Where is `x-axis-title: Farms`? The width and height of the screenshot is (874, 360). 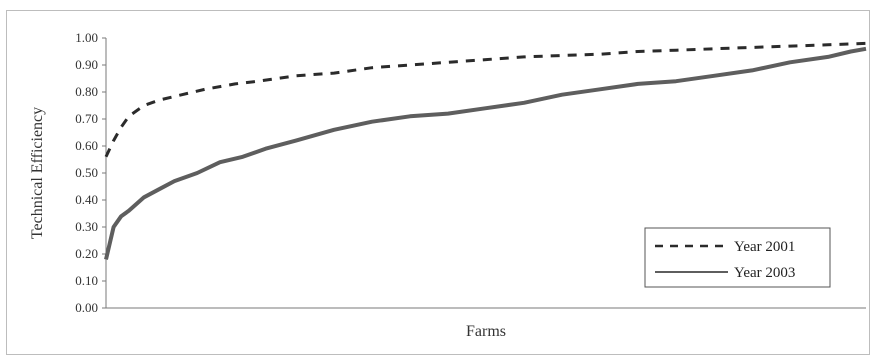
x-axis-title: Farms is located at coordinates (486, 331).